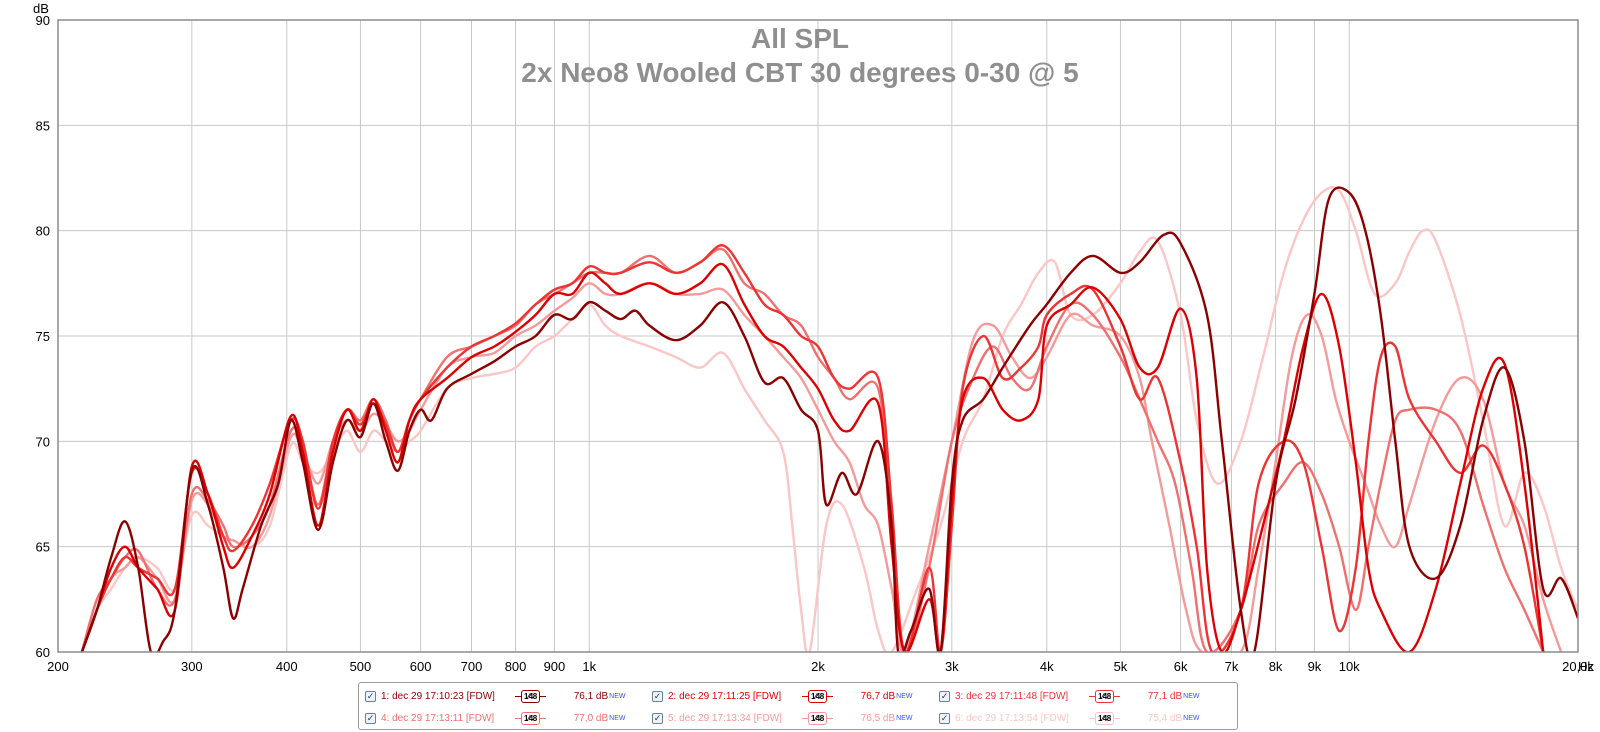  What do you see at coordinates (1012, 718) in the screenshot?
I see `legend-label: 6: dec 29 17:13:54 [FDW]` at bounding box center [1012, 718].